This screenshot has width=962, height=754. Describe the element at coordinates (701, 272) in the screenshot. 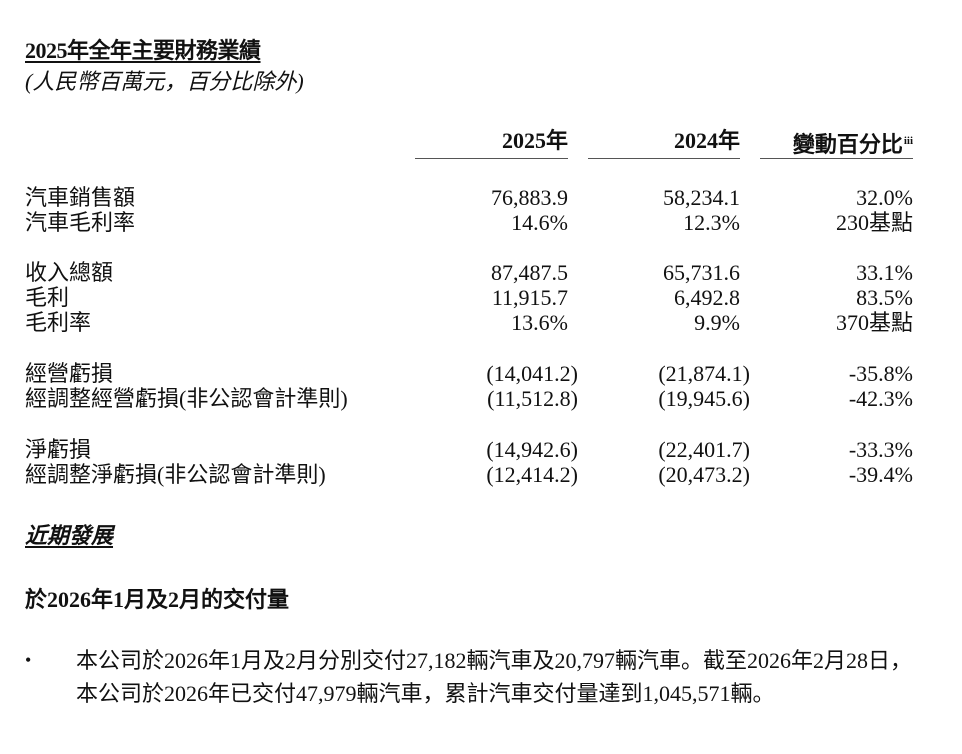

I see `value-2024: 65,731.6` at that location.